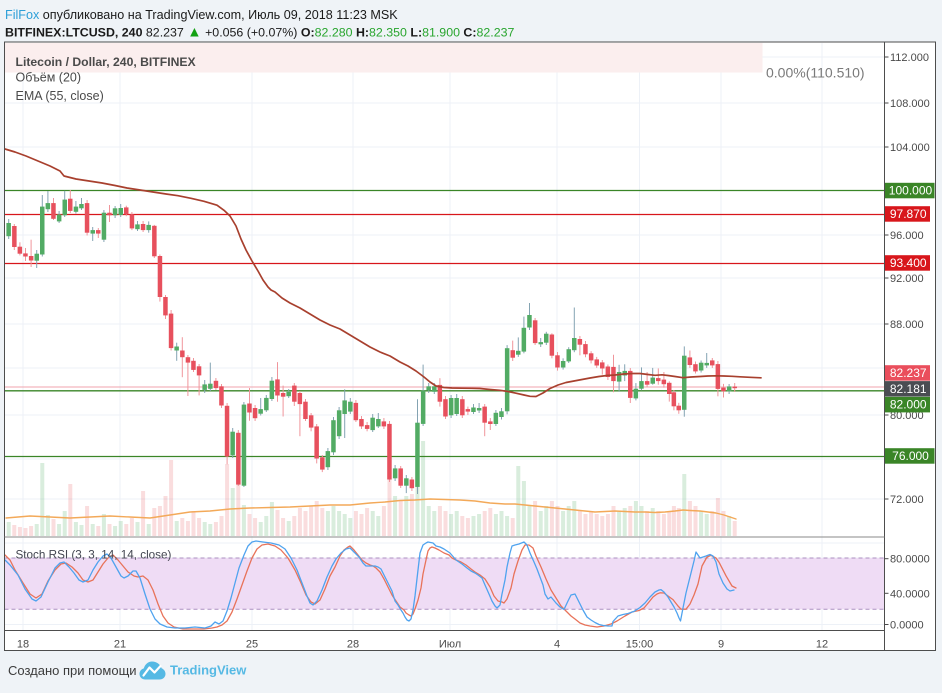 The height and width of the screenshot is (693, 942). What do you see at coordinates (640, 645) in the screenshot?
I see `svg-text: 15:00` at bounding box center [640, 645].